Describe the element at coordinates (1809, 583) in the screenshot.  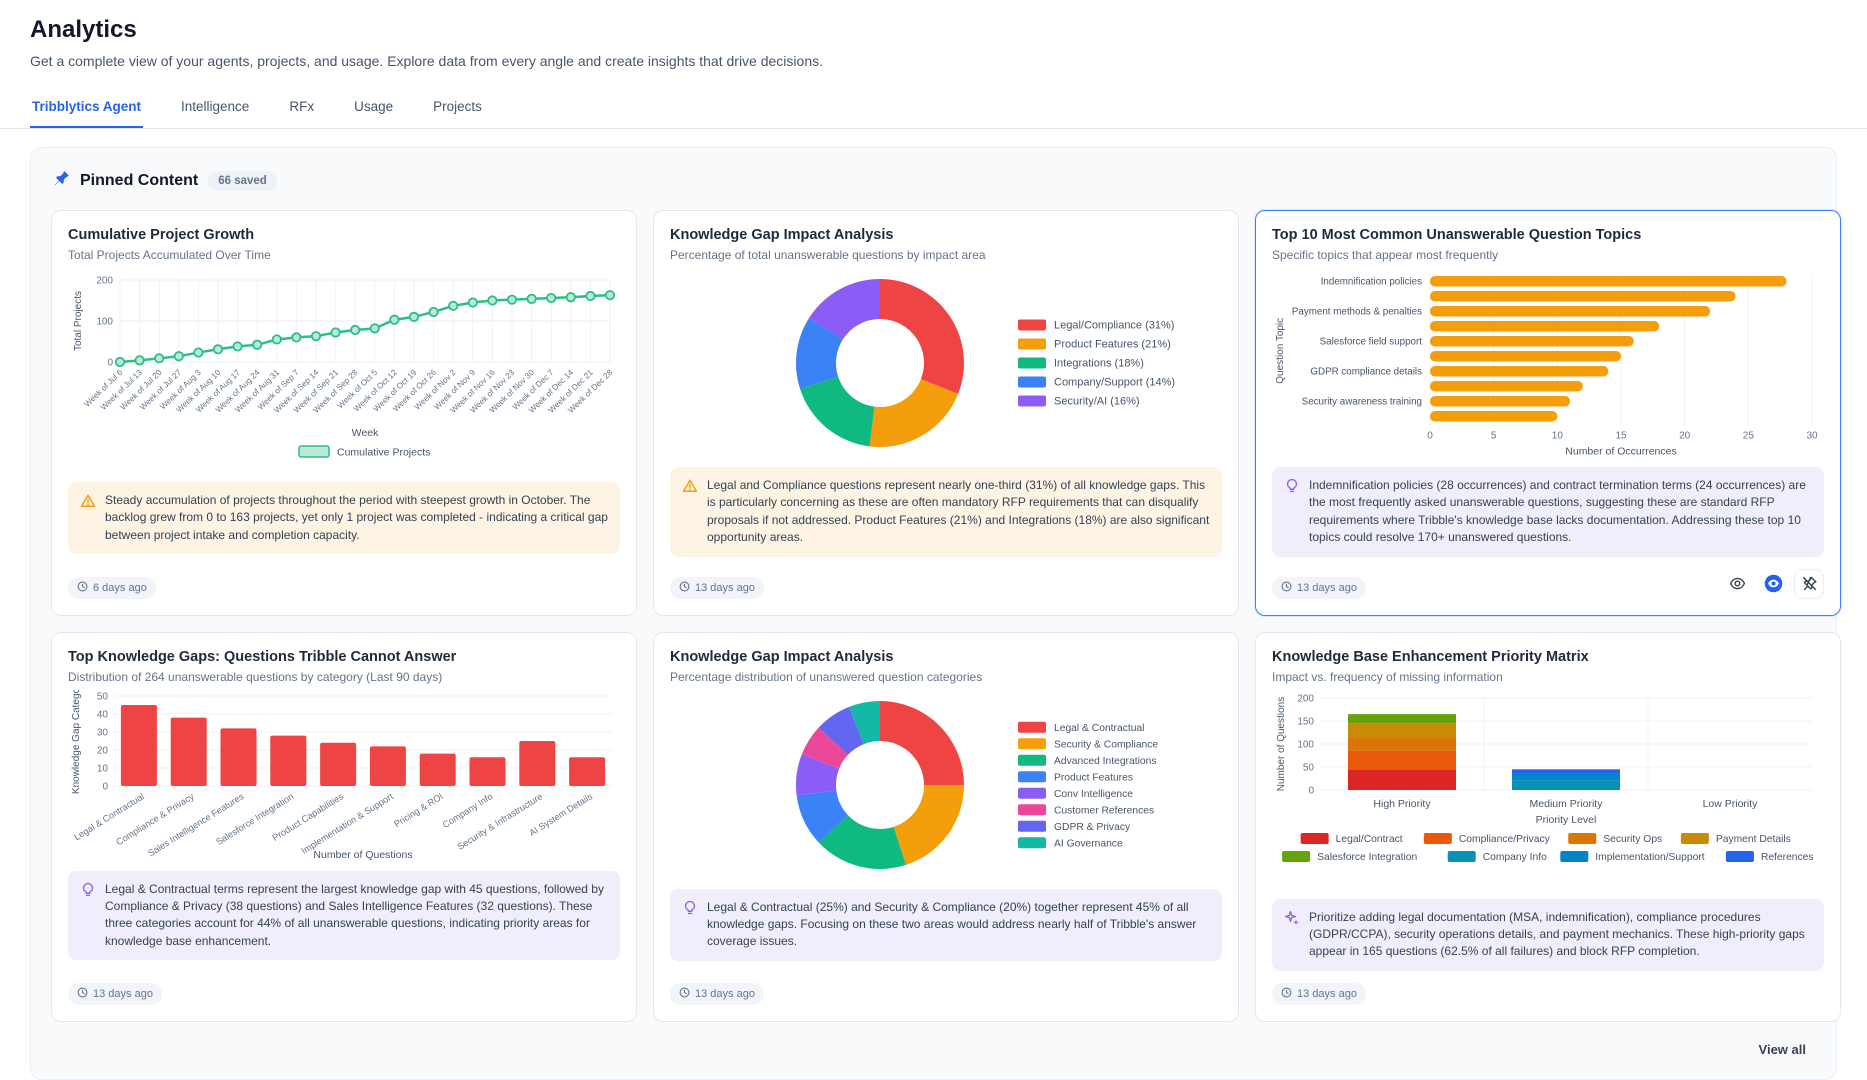
I see `unpin-icon` at that location.